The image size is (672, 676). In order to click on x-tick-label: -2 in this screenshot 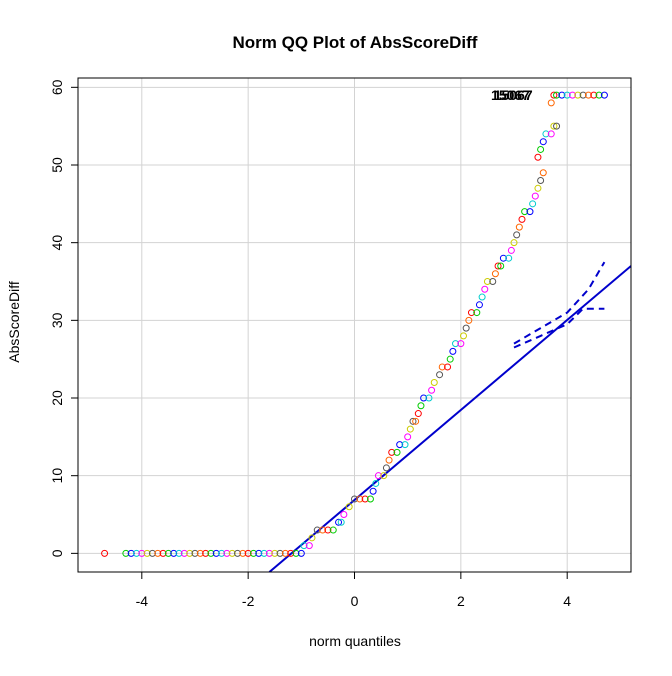, I will do `click(248, 601)`.